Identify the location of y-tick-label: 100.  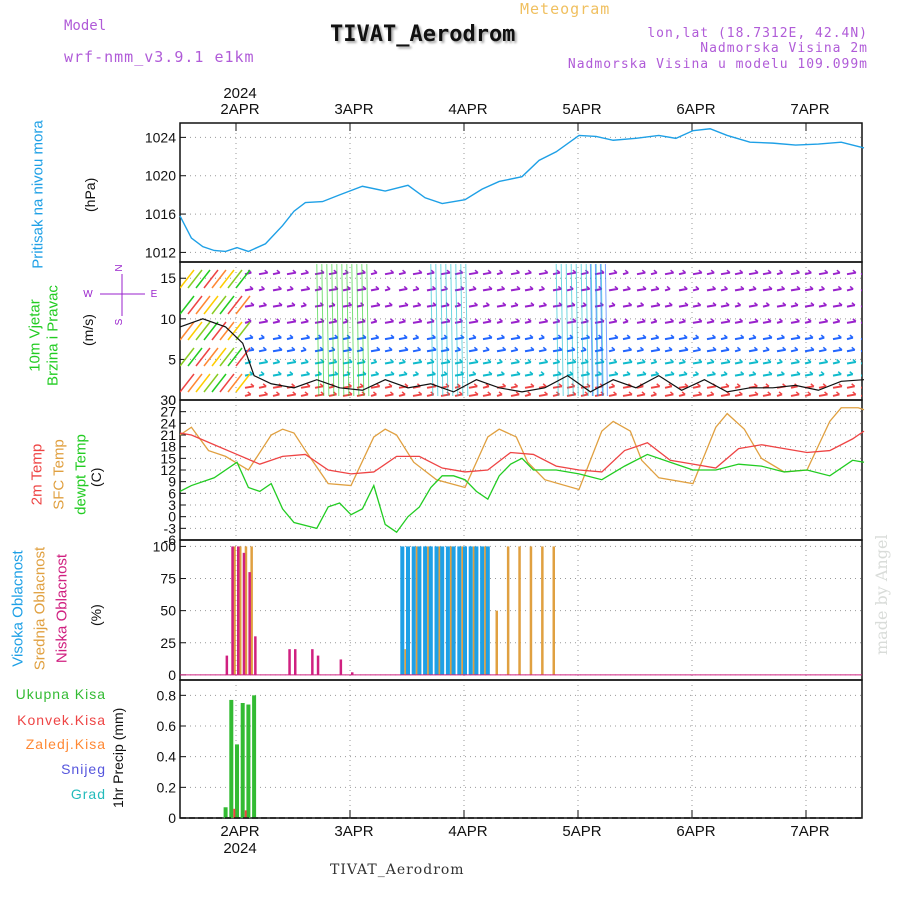
(165, 546).